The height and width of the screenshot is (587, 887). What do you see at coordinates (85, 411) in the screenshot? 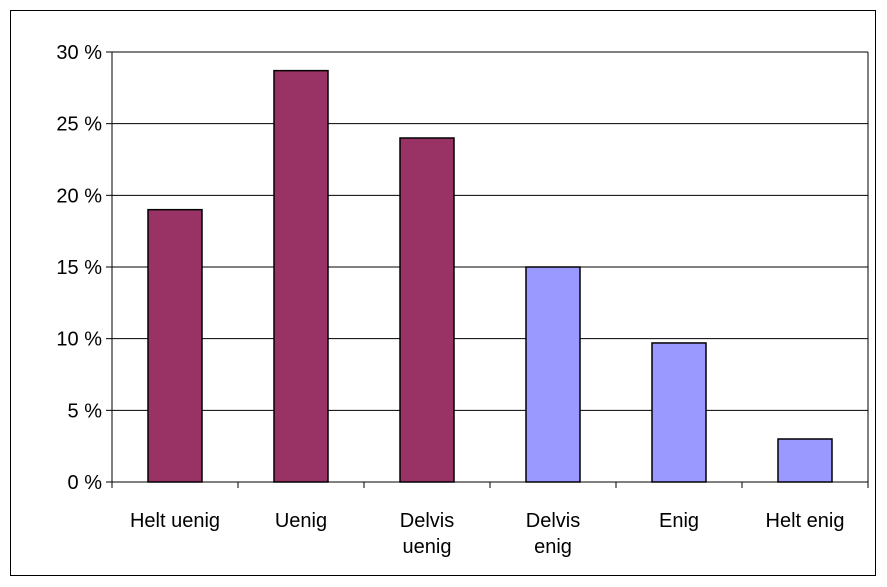
I see `y-tick-label: 5 %` at bounding box center [85, 411].